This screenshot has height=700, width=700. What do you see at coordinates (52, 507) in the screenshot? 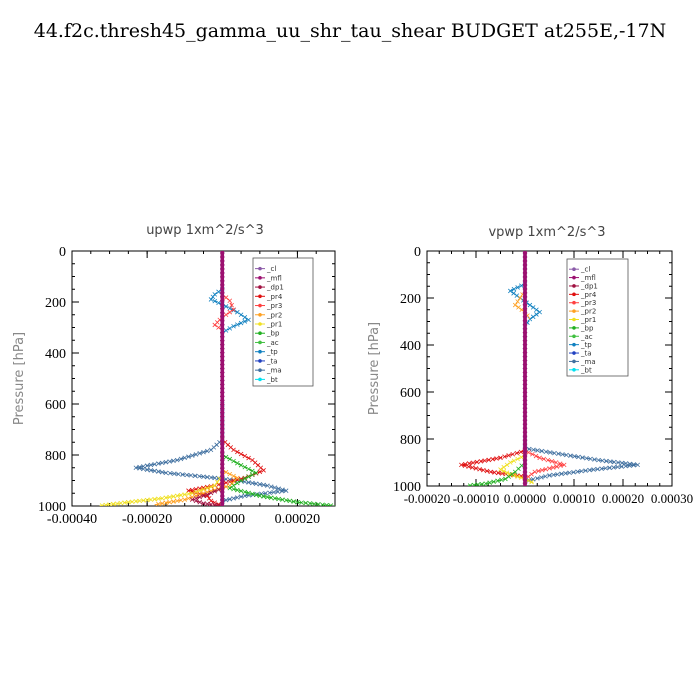
I see `y-tick-label: 1000` at bounding box center [52, 507].